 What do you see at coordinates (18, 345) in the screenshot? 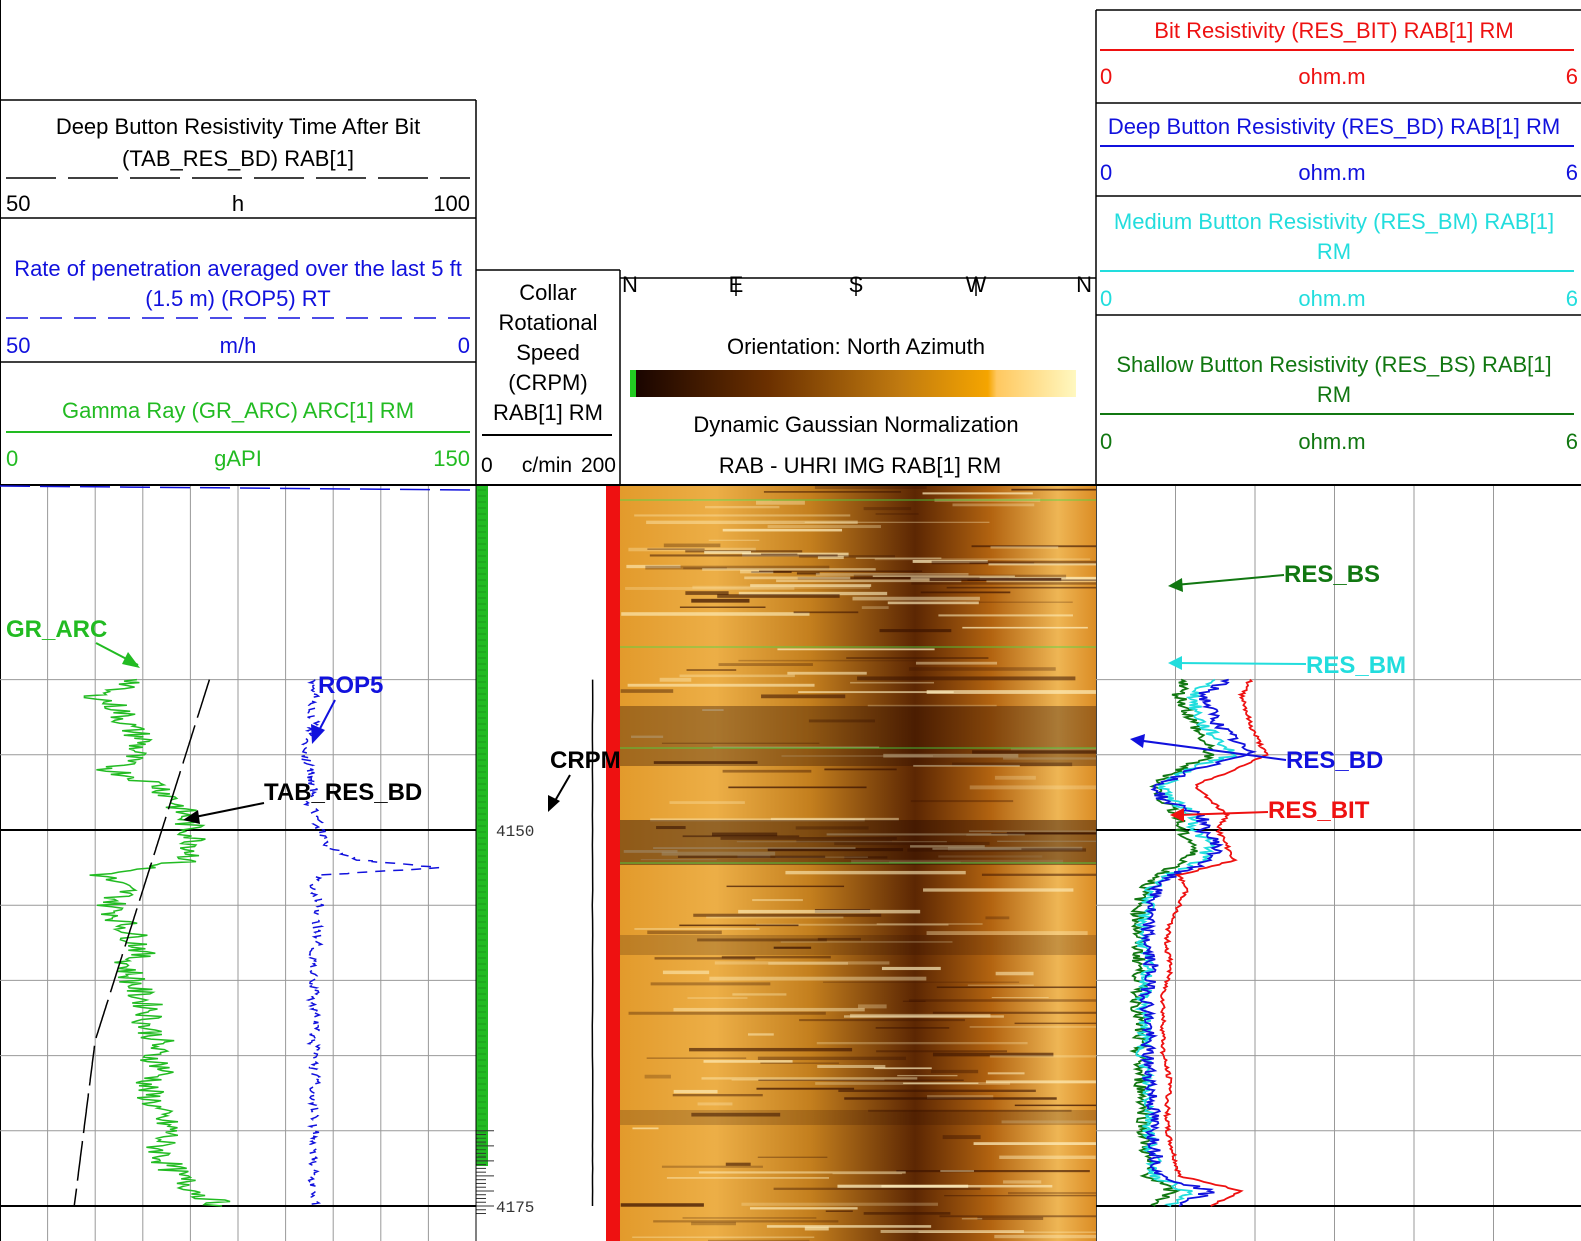
I see `rop5-min: 50` at bounding box center [18, 345].